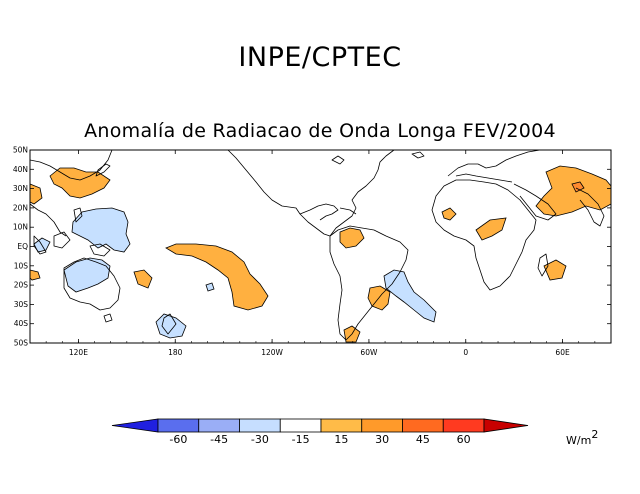 The image size is (640, 494). Describe the element at coordinates (319, 212) in the screenshot. I see `coast-gulf-mexico` at that location.